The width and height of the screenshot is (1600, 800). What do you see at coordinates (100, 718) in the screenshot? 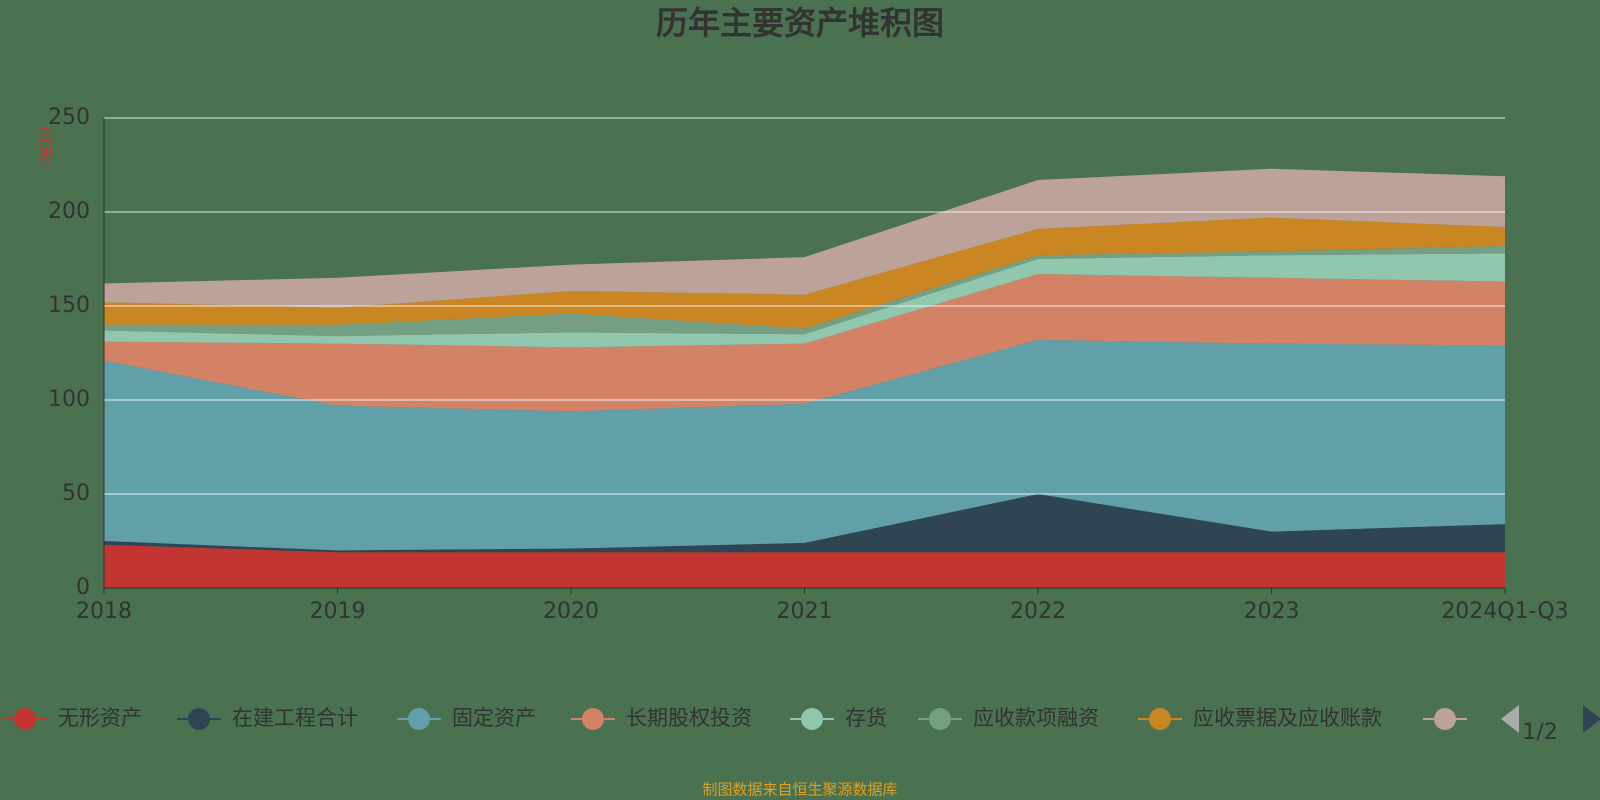
I see `legend-label: 无形资产` at bounding box center [100, 718].